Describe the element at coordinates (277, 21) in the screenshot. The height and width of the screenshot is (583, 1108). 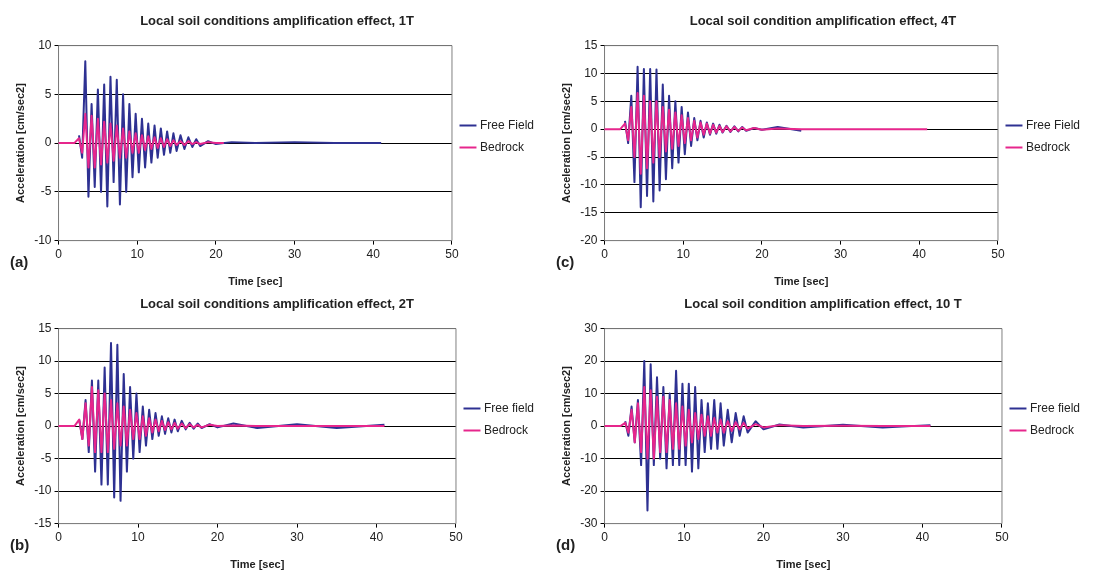
I see `chart-title: Local soil conditions amplification effect, 1T` at that location.